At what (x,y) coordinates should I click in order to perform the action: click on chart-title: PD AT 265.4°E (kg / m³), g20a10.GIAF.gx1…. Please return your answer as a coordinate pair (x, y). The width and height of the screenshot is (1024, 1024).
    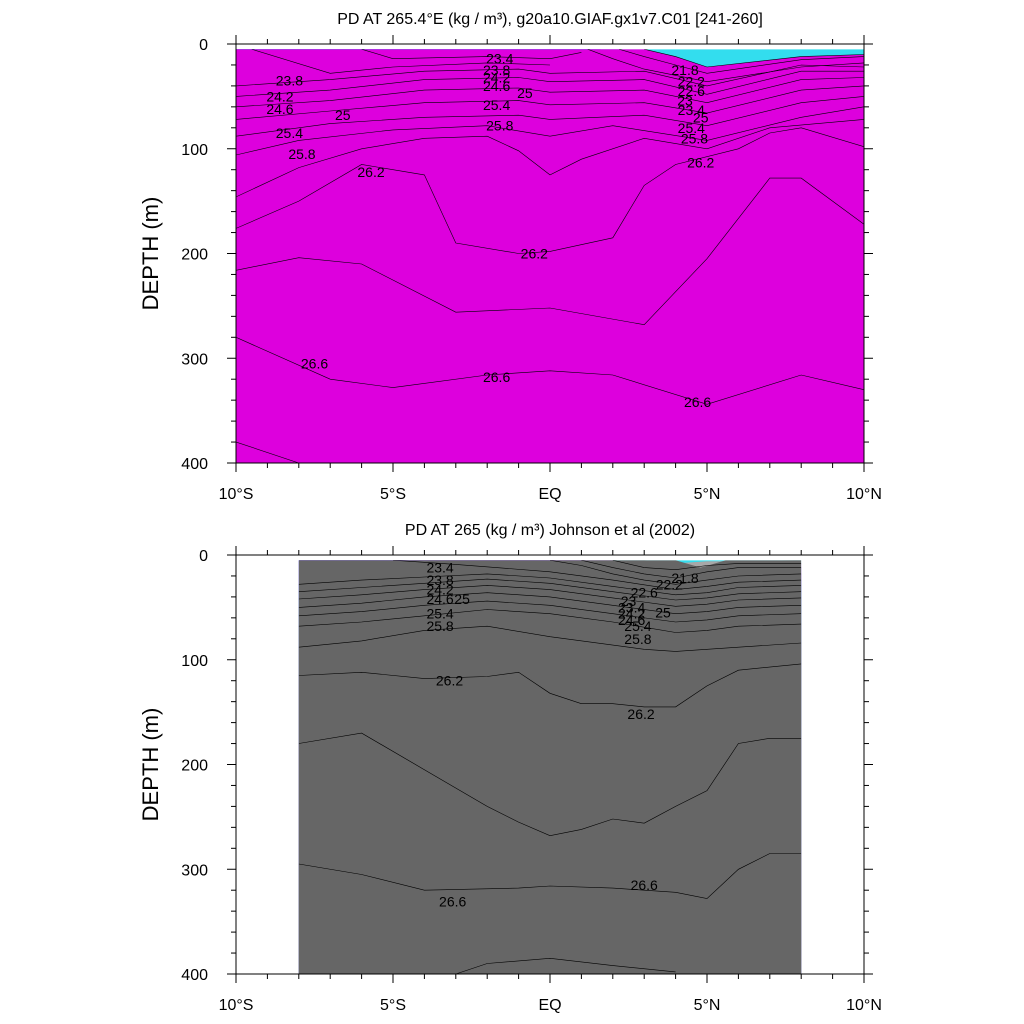
    Looking at the image, I should click on (550, 19).